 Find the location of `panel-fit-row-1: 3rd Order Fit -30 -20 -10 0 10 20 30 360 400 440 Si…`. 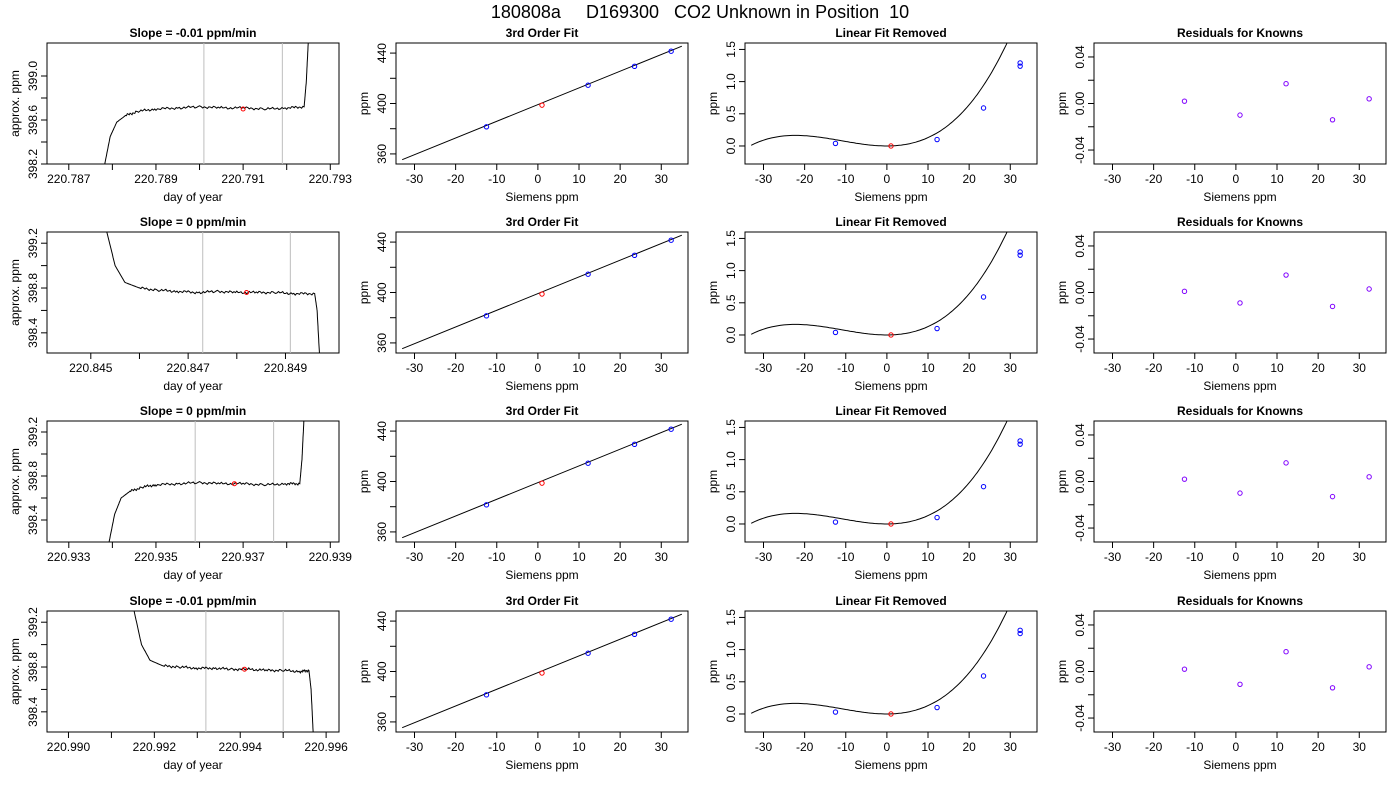

panel-fit-row-1: 3rd Order Fit -30 -20 -10 0 10 20 30 360 400 440 Si… is located at coordinates (523, 115).